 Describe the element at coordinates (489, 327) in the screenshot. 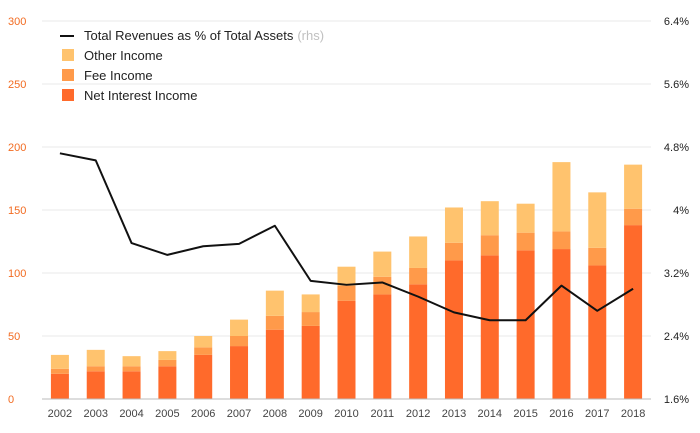

I see `bar-net-interest-income-2014` at that location.